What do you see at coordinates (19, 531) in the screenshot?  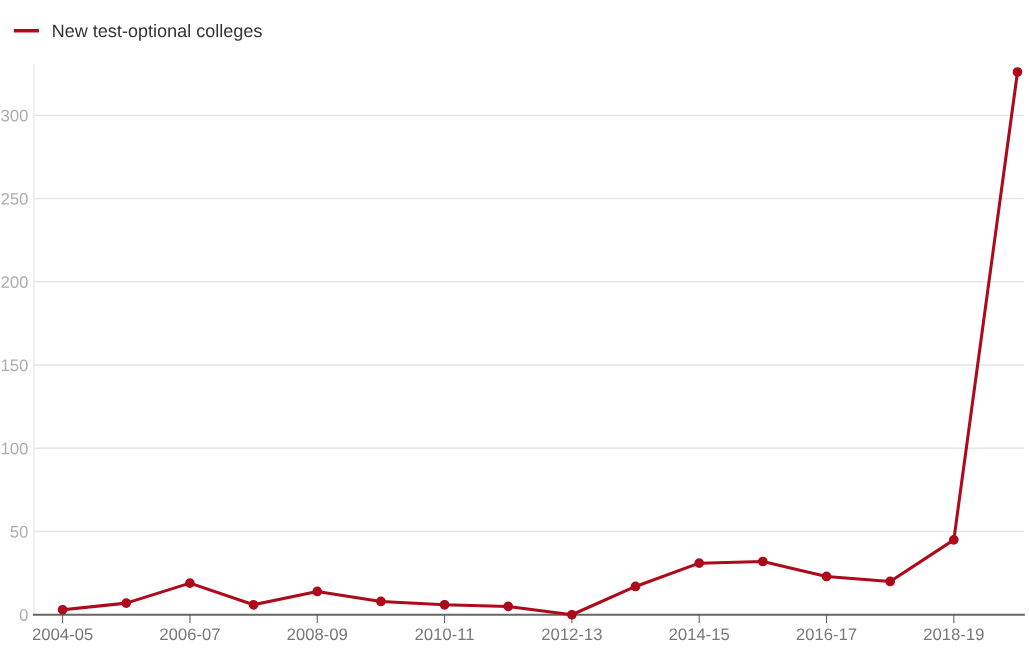 I see `y-tick-label: 50` at bounding box center [19, 531].